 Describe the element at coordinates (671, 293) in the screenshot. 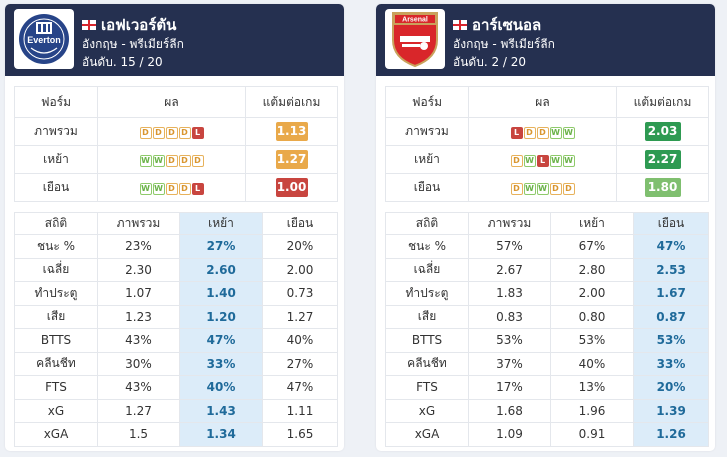

I see `stat-value-away: 1.67` at that location.